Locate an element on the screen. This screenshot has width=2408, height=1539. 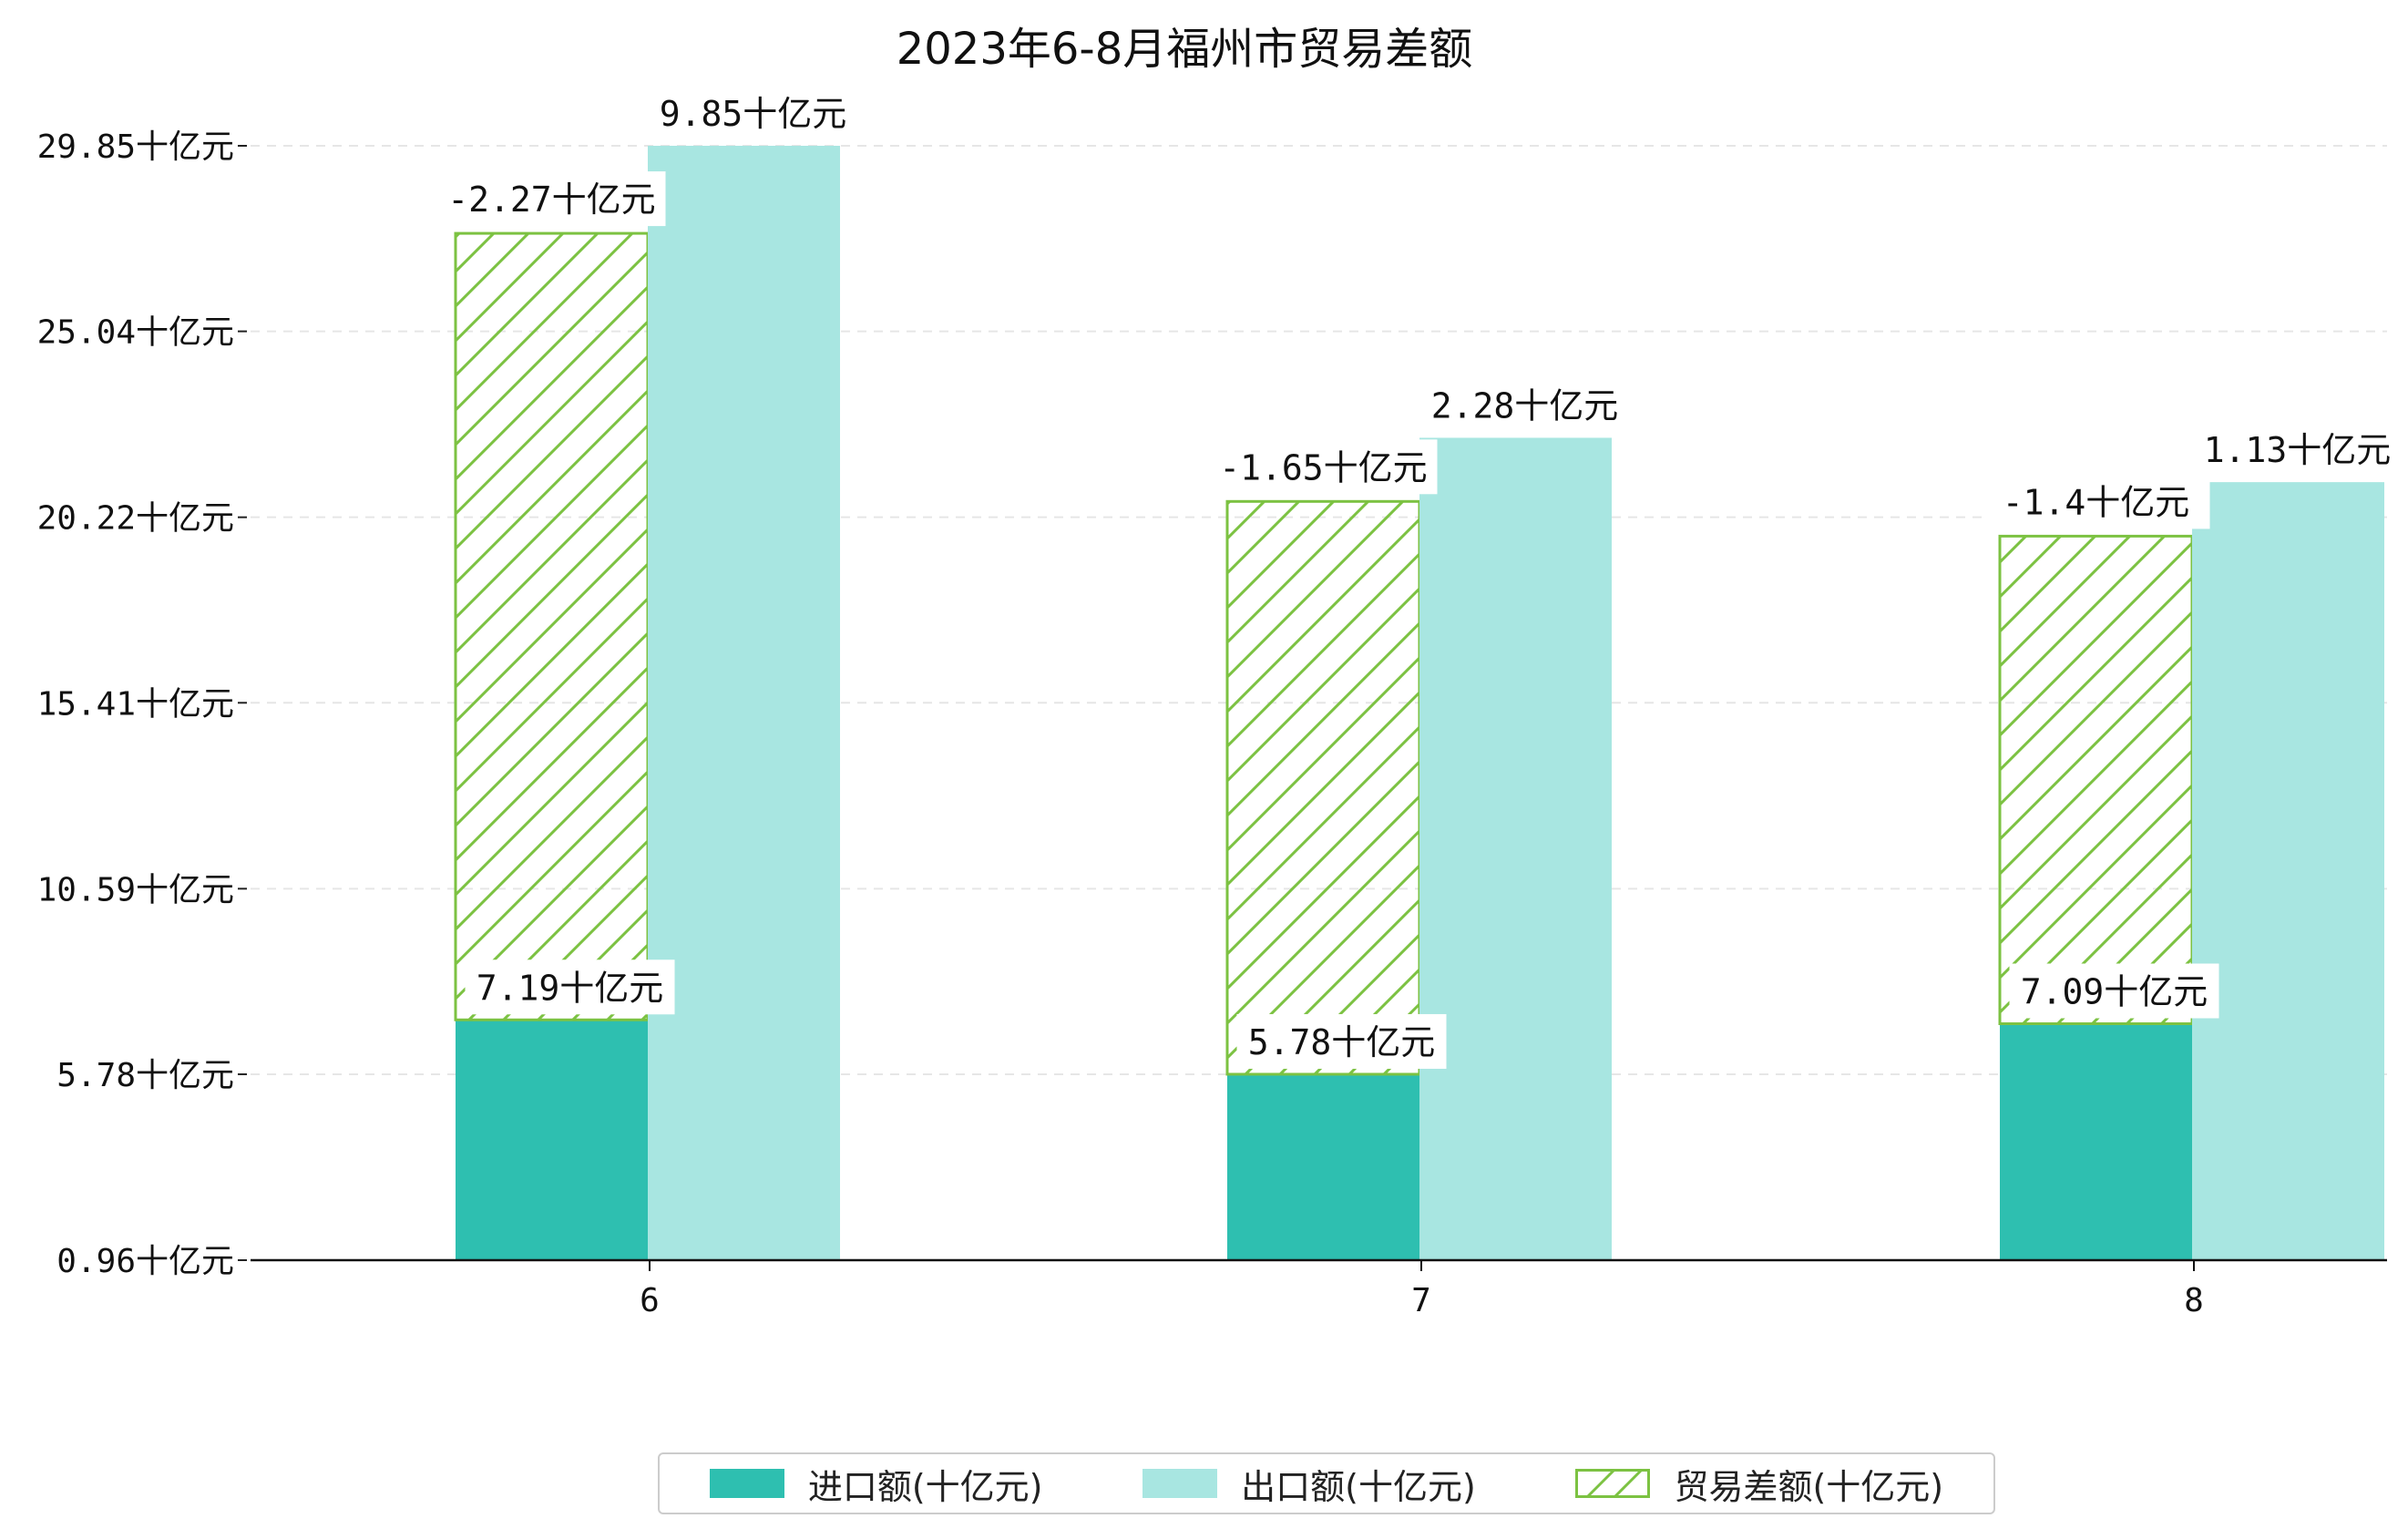
balance-value-label: -1.65十亿元 is located at coordinates (1323, 467).